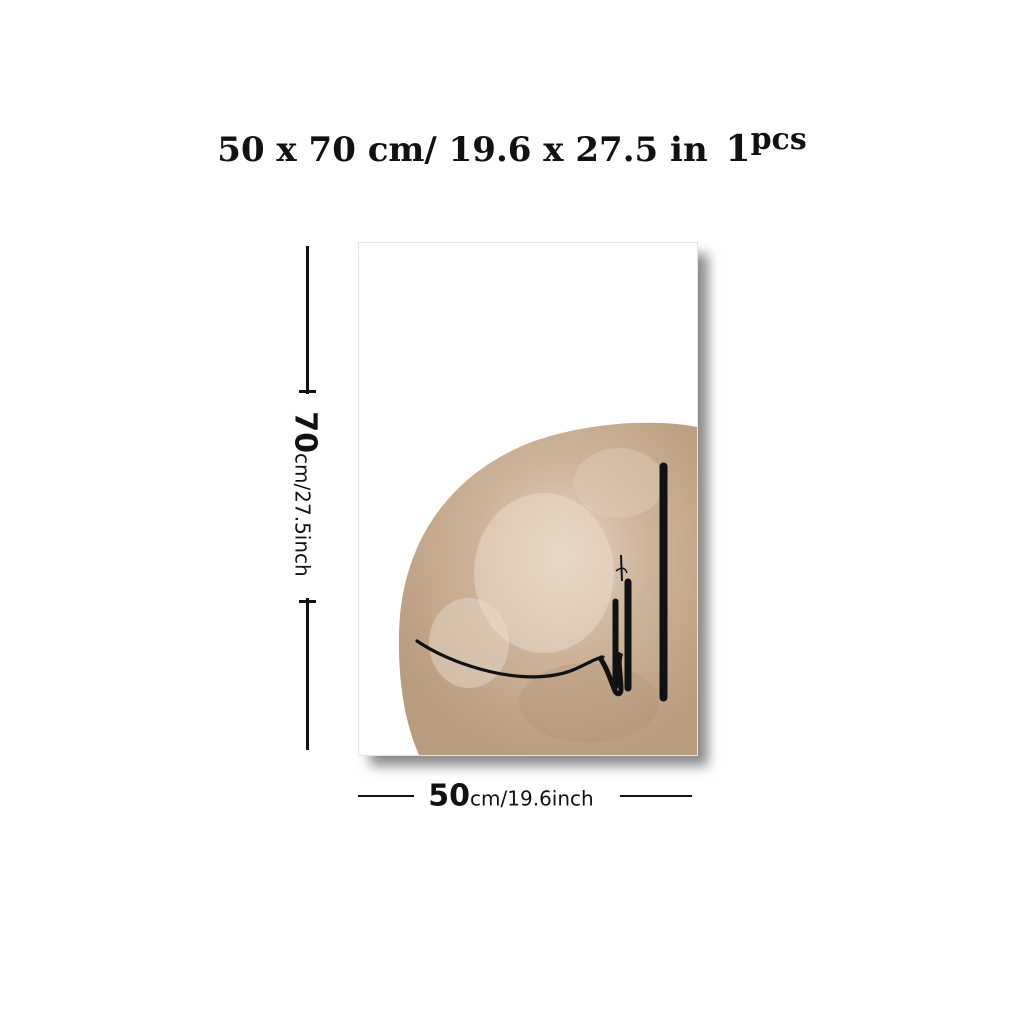  I want to click on width-unit: cm/19.6inch, so click(532, 798).